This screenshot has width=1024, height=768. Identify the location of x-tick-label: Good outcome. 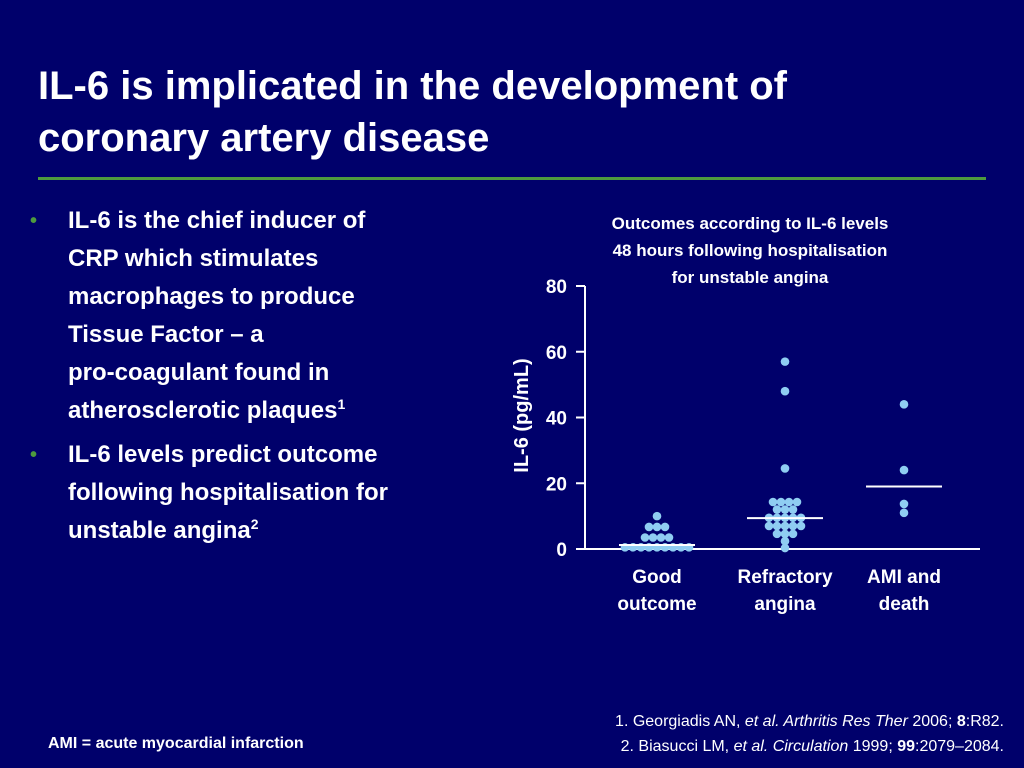
(657, 591).